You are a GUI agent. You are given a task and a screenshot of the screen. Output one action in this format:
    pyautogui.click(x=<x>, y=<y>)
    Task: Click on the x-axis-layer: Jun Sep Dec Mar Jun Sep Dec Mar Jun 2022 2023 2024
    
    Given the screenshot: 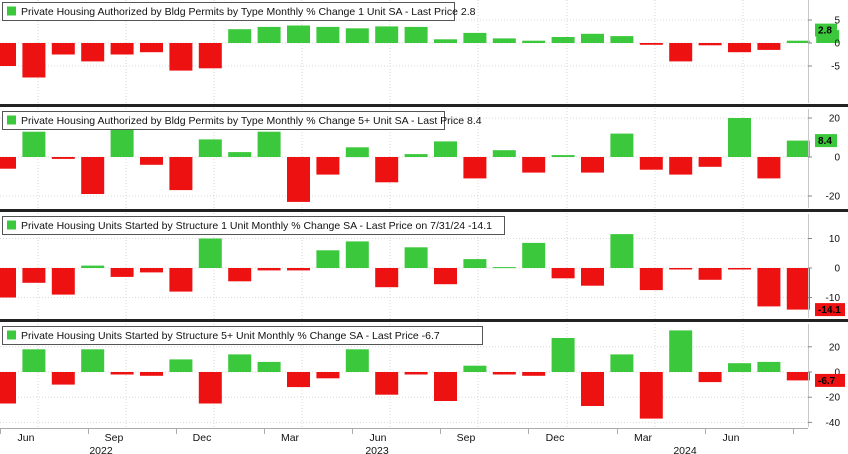 What is the action you would take?
    pyautogui.click(x=404, y=441)
    